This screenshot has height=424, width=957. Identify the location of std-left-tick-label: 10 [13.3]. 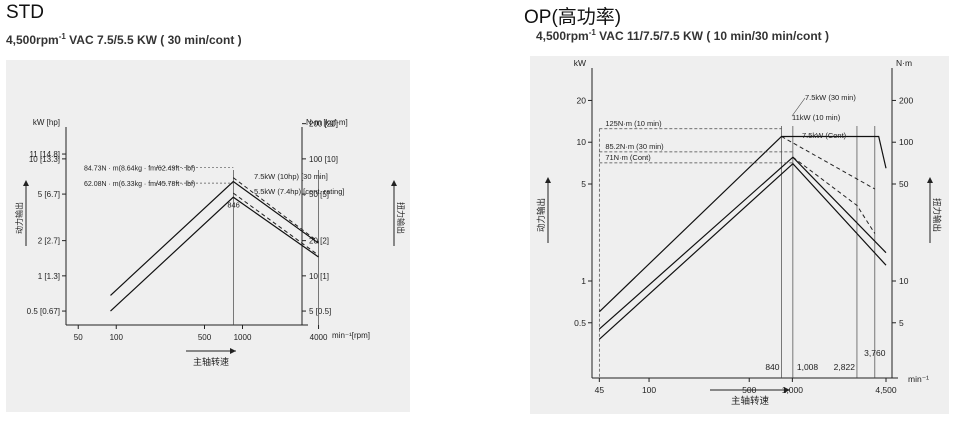
(44, 159).